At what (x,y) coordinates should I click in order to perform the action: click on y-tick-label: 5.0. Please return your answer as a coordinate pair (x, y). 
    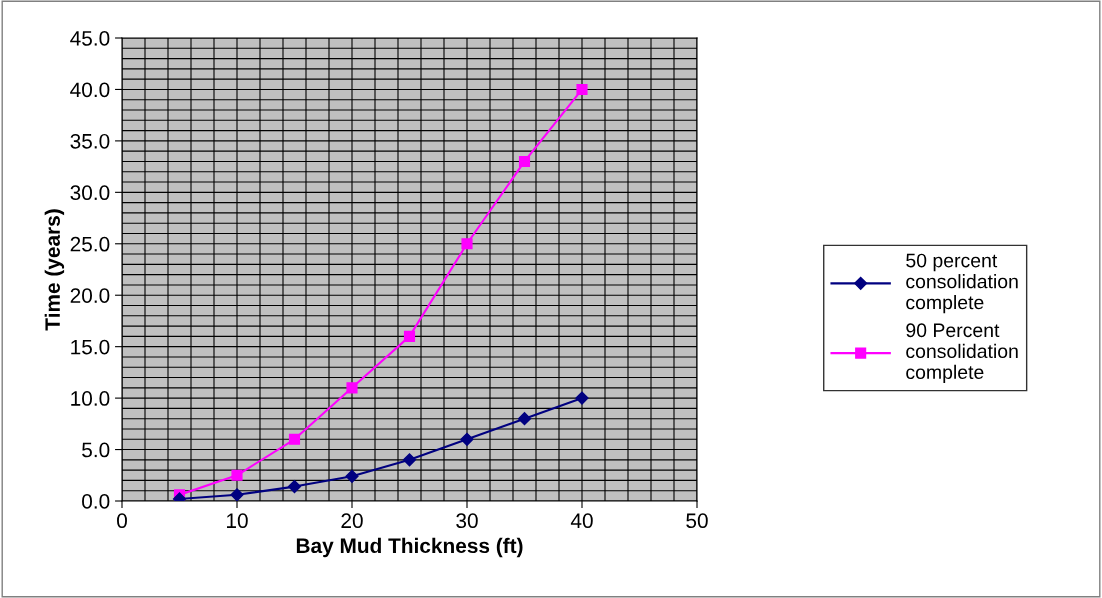
    Looking at the image, I should click on (96, 450).